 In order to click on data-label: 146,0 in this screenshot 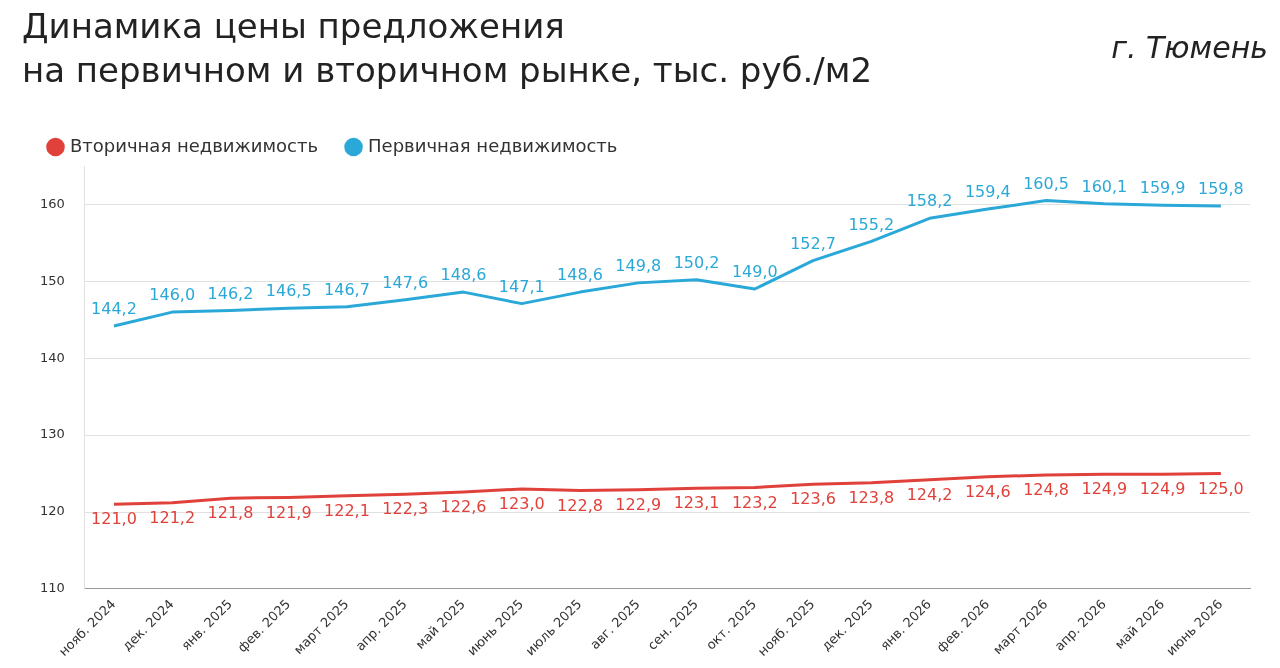, I will do `click(172, 295)`.